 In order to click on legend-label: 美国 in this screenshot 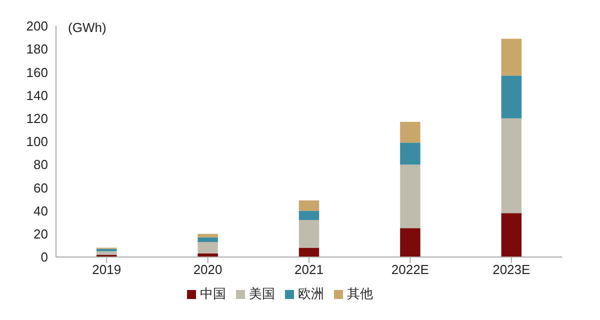, I will do `click(262, 293)`.